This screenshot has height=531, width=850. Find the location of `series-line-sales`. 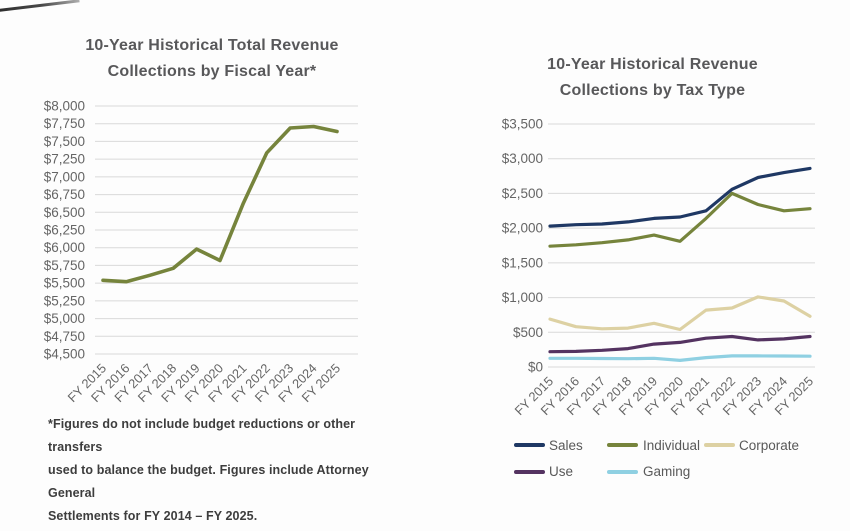

series-line-sales is located at coordinates (680, 197).